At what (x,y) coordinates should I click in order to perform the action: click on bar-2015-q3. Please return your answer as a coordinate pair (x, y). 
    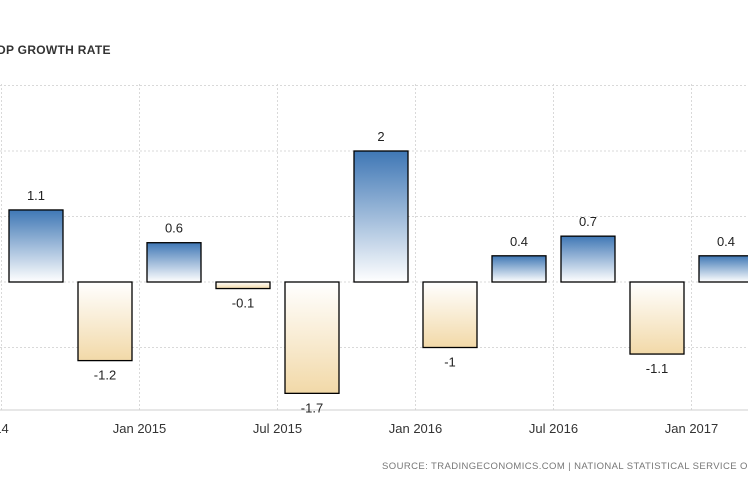
    Looking at the image, I should click on (243, 285).